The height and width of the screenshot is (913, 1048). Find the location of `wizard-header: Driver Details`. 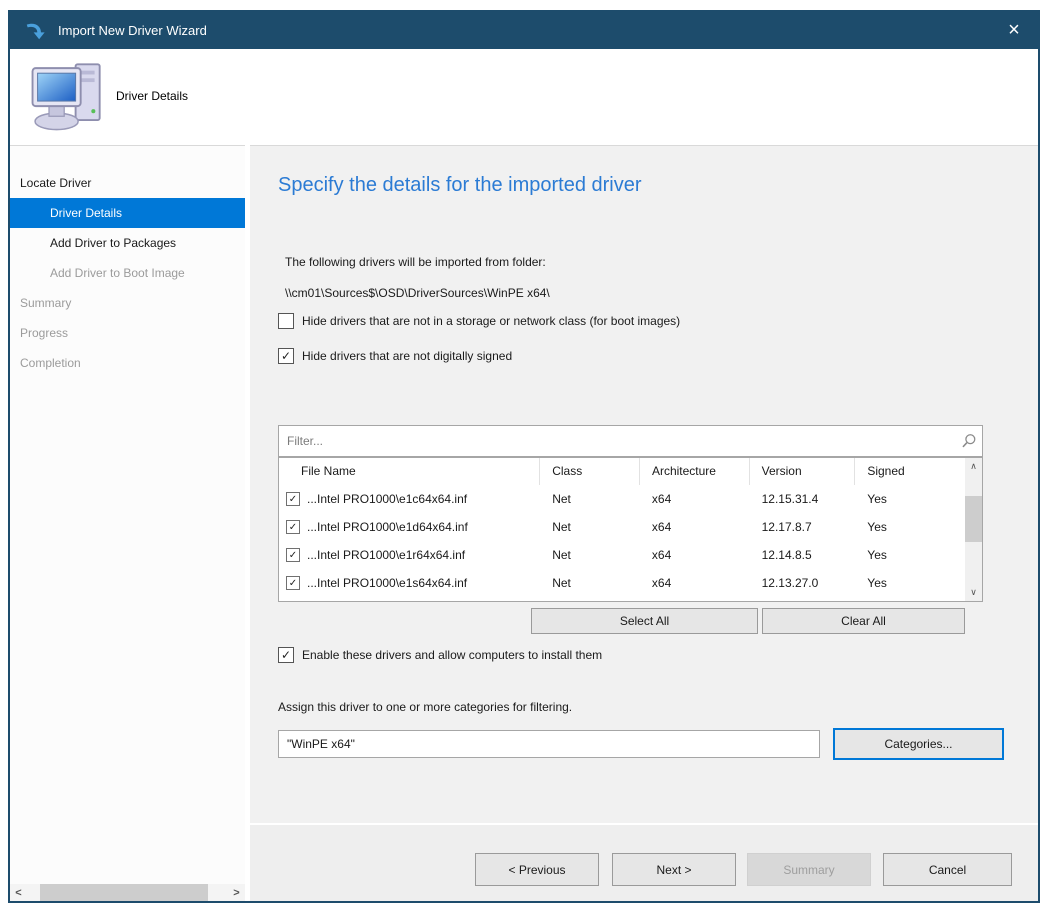

wizard-header: Driver Details is located at coordinates (524, 97).